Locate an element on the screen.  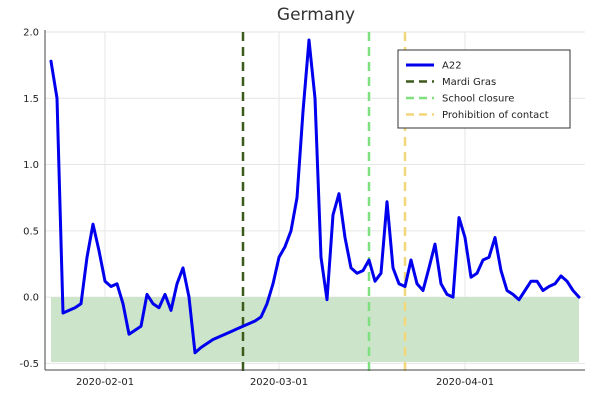
legend-label: Prohibition of contact is located at coordinates (495, 115).